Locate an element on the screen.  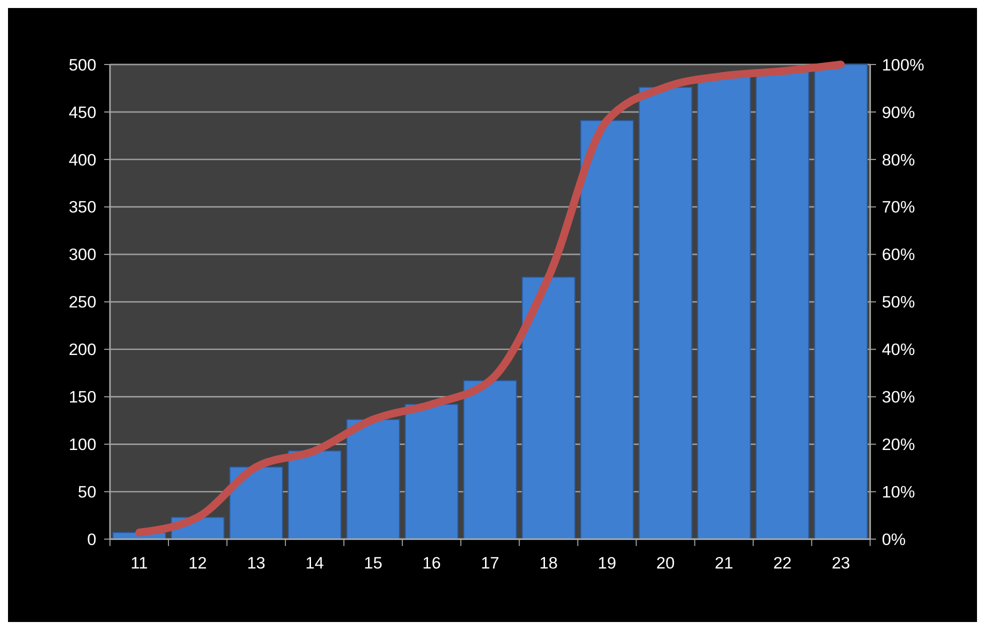
x-tick-label: 11 is located at coordinates (139, 562).